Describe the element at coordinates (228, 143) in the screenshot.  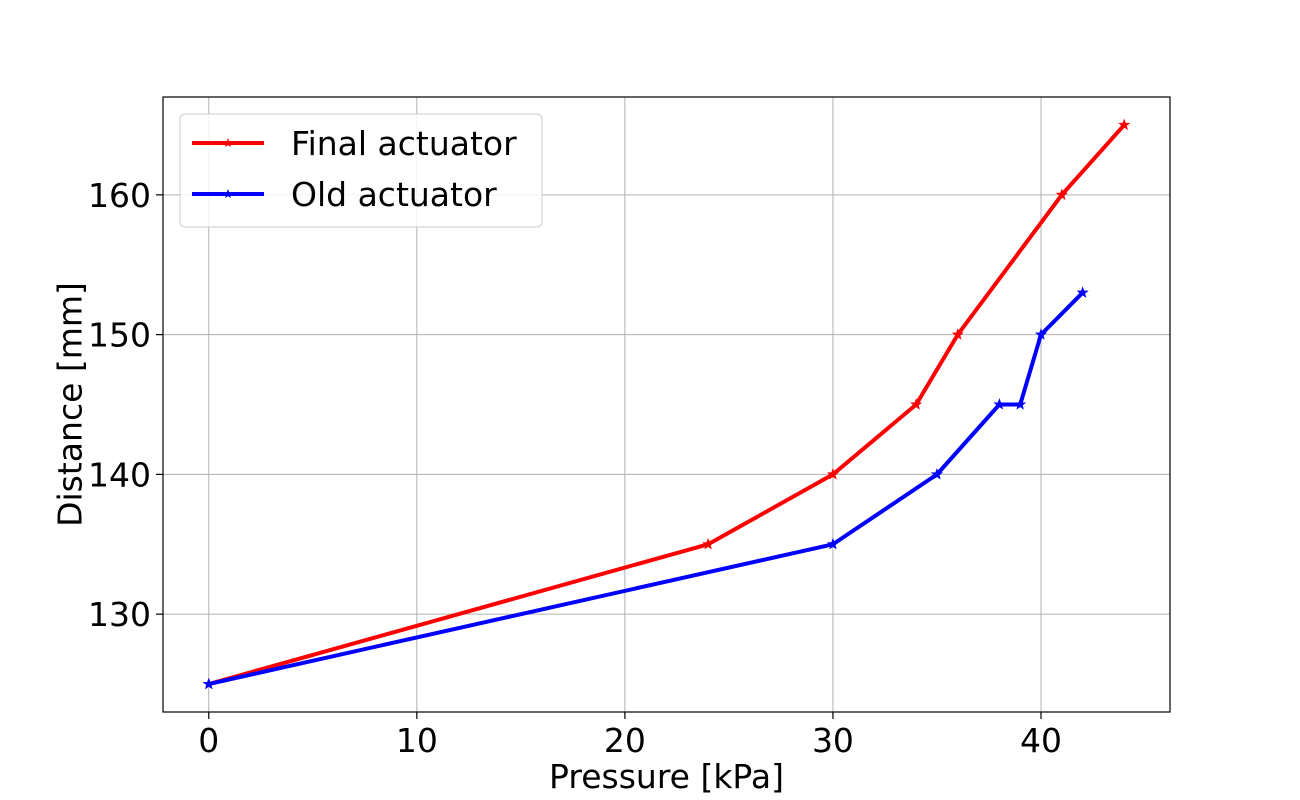
I see `legend-marker-final-actuator` at that location.